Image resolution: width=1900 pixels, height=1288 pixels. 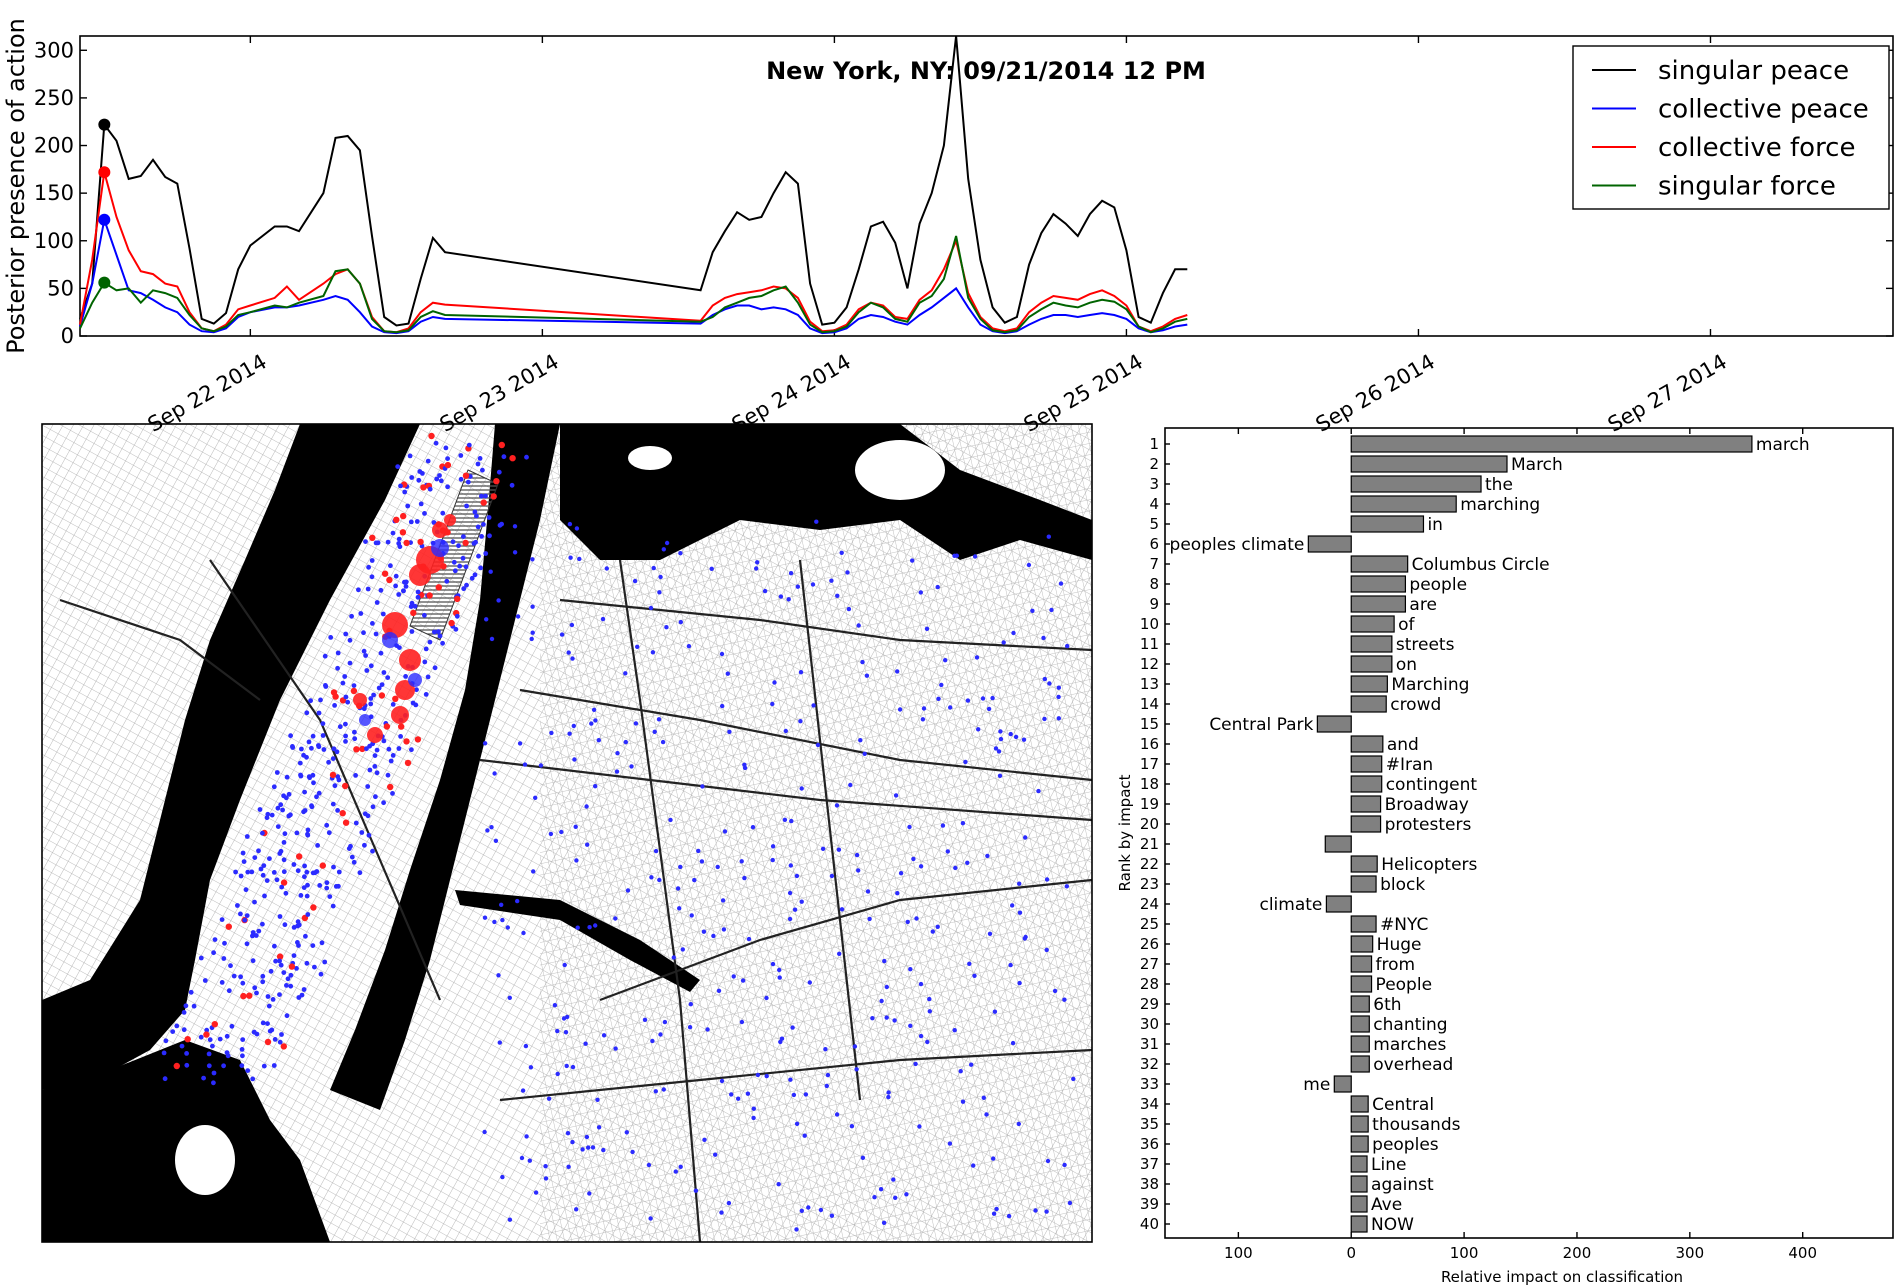 I want to click on rank-label: 33, so click(x=1149, y=1084).